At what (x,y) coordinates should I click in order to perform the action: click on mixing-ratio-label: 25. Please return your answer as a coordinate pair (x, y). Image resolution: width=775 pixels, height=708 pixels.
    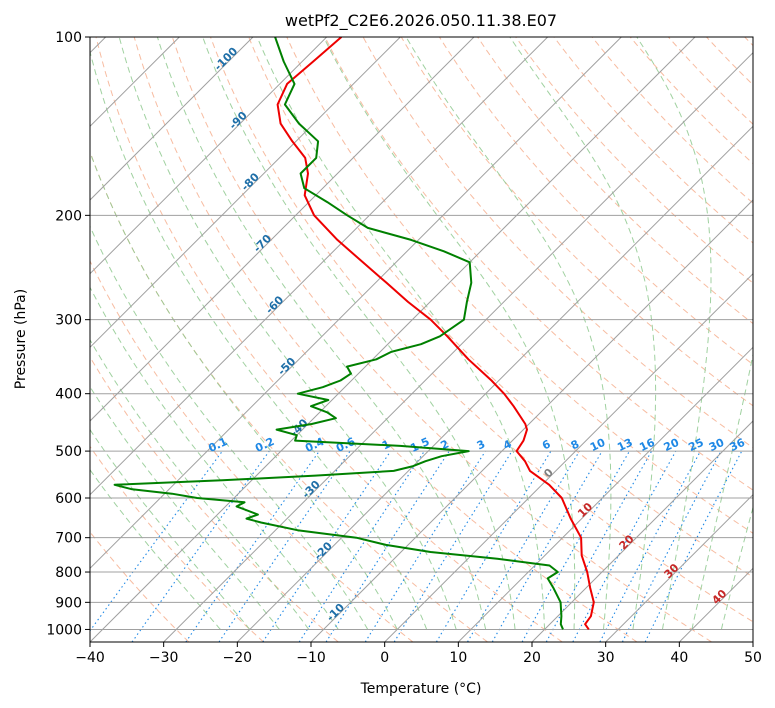
    Looking at the image, I should click on (695, 445).